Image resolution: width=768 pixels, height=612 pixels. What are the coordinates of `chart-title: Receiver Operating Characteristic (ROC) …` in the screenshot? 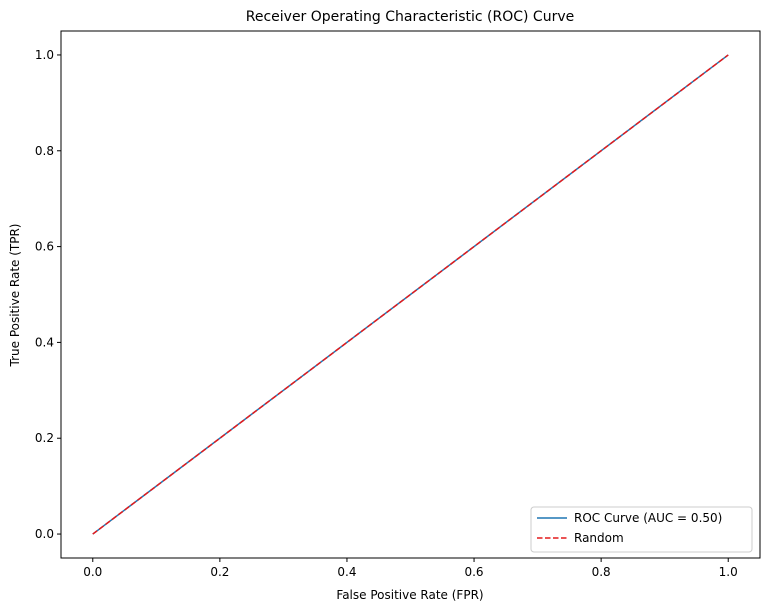 It's located at (410, 17).